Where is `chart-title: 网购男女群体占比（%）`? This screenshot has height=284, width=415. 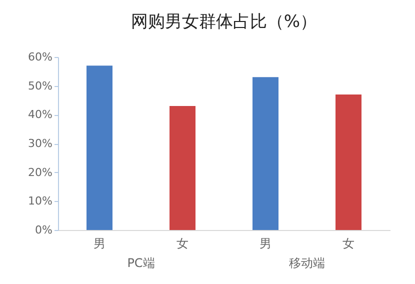 chart-title: 网购男女群体占比（%） is located at coordinates (224, 22).